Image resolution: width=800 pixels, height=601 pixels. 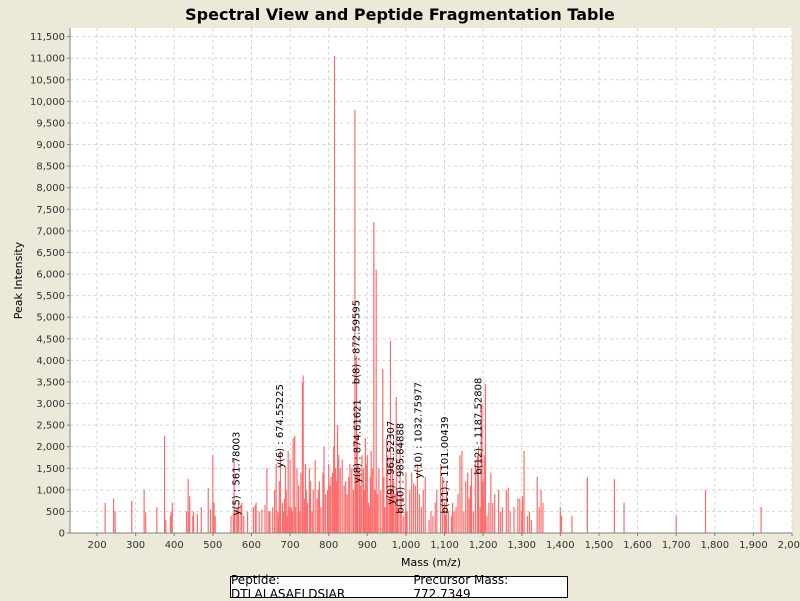 I want to click on x-tick-label: 1,100, so click(x=444, y=545).